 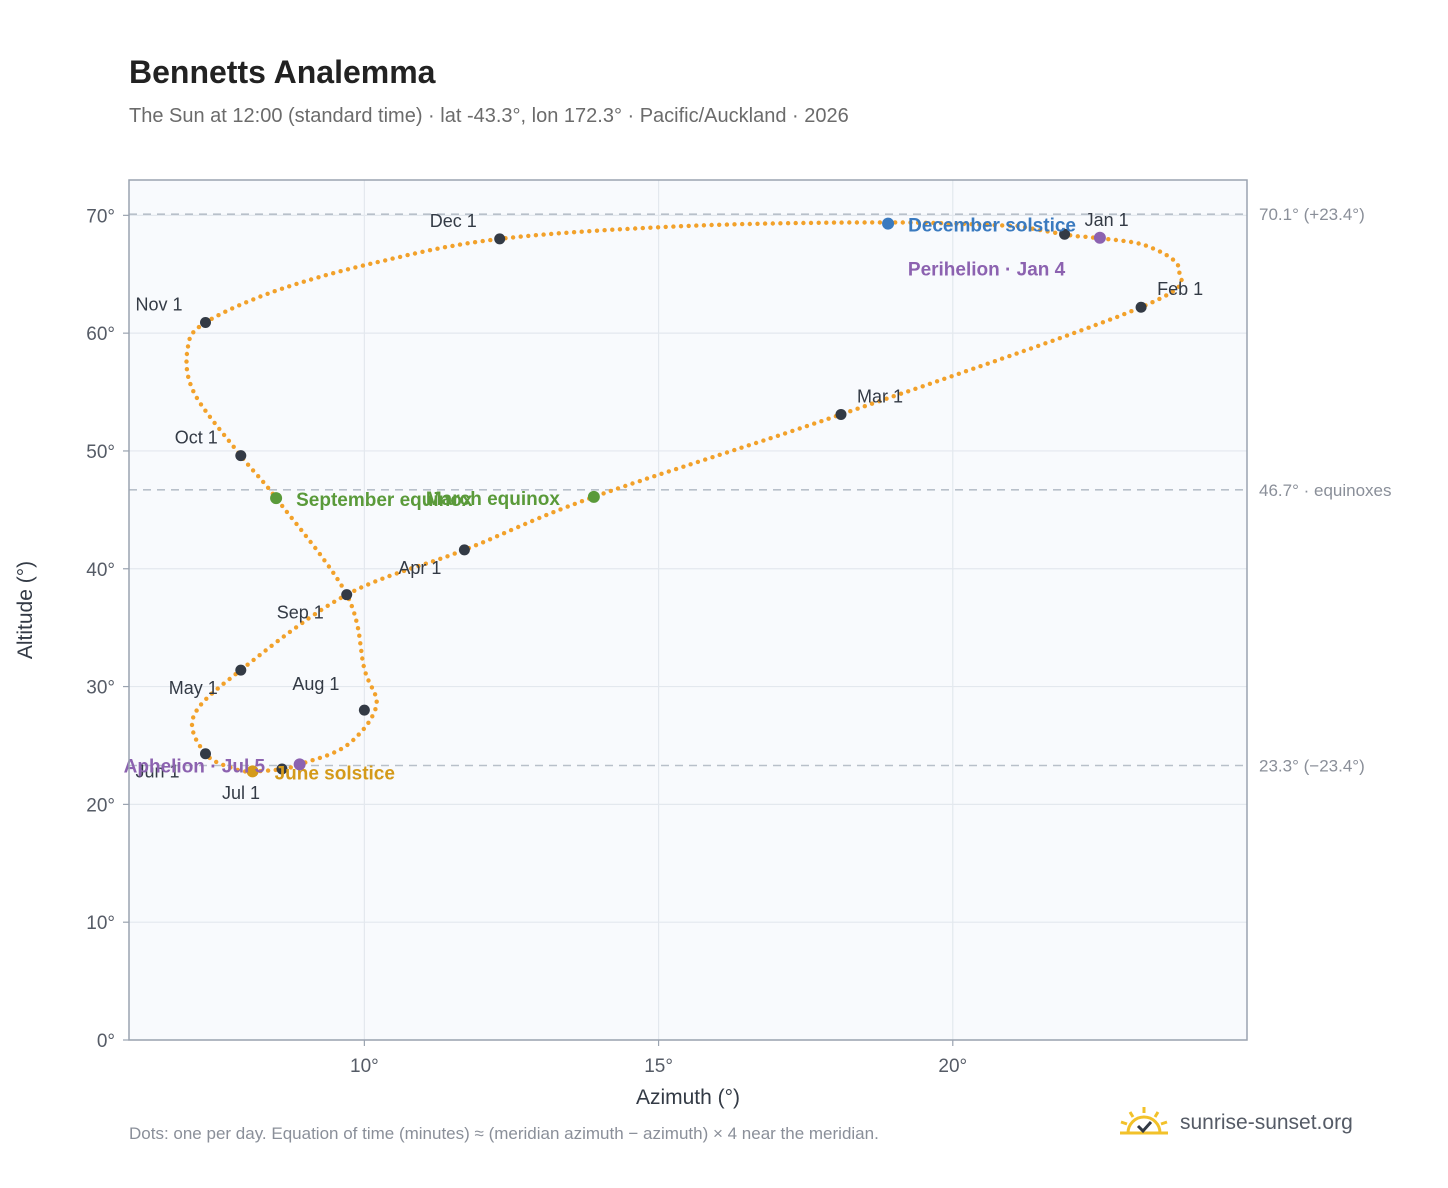 I want to click on chart-title: Bennetts Analemma, so click(x=282, y=72).